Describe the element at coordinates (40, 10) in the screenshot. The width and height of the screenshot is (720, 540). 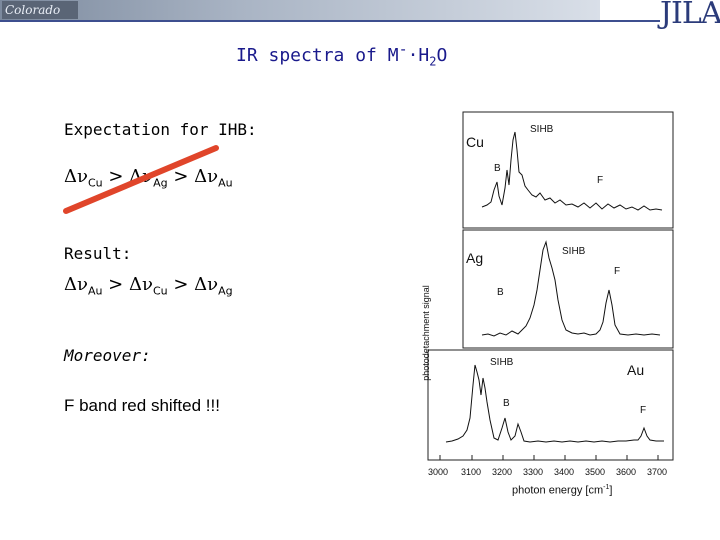
I see `university-logo: Colorado` at that location.